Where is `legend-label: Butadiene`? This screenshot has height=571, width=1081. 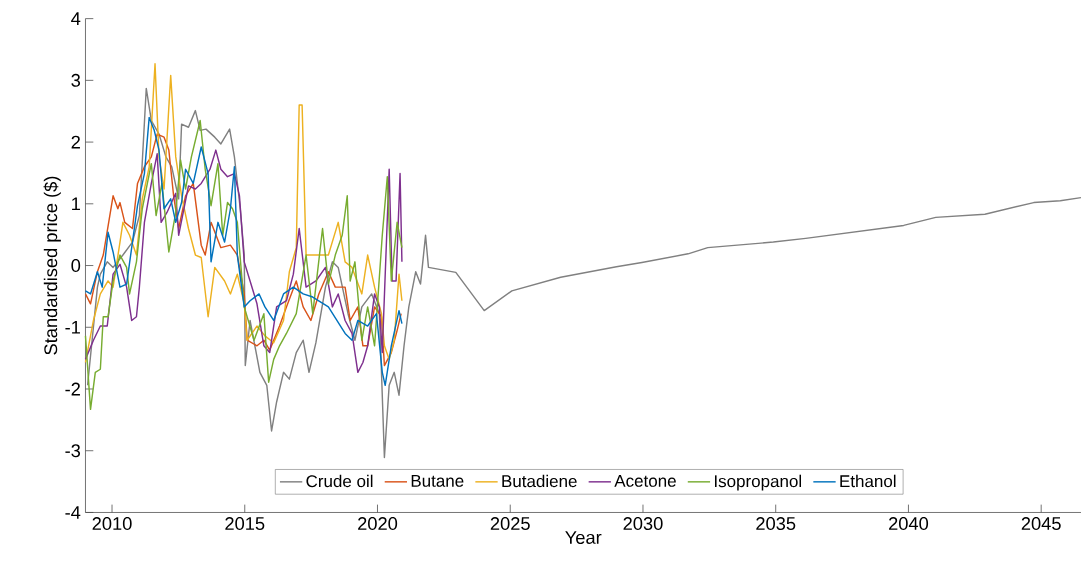 legend-label: Butadiene is located at coordinates (539, 481).